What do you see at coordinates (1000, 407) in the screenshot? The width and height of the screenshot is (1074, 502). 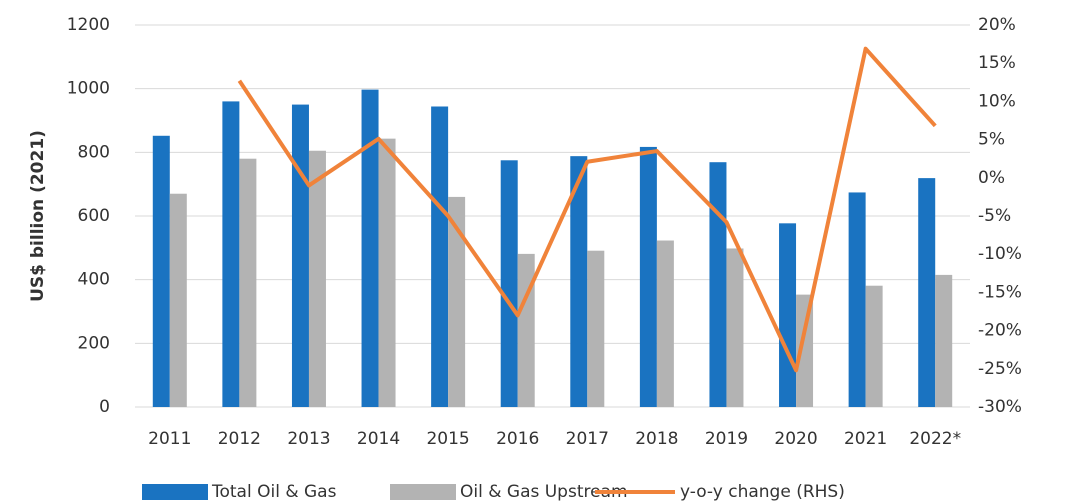 I see `y2-tick-label: -30%` at bounding box center [1000, 407].